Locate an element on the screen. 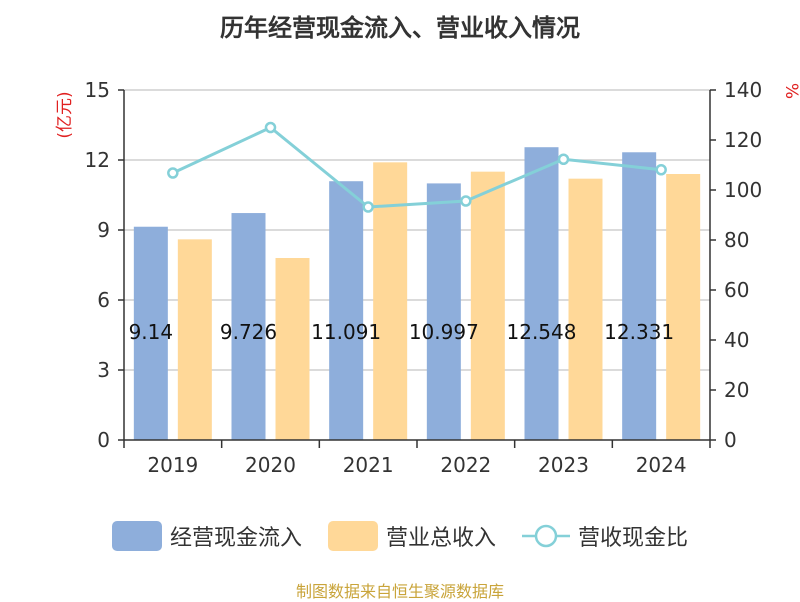 The image size is (800, 602). legend-label-ratio: 营收现金比 is located at coordinates (633, 538).